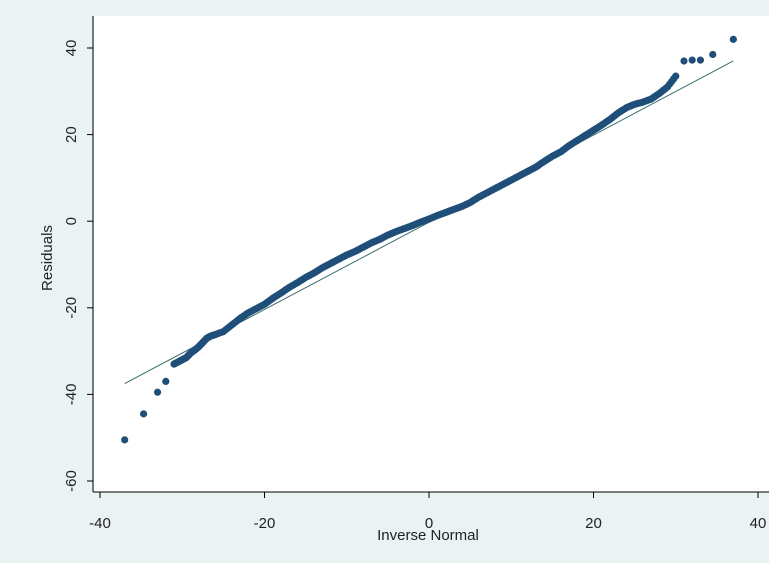 The image size is (769, 563). Describe the element at coordinates (71, 134) in the screenshot. I see `y-tick-label: 20` at that location.